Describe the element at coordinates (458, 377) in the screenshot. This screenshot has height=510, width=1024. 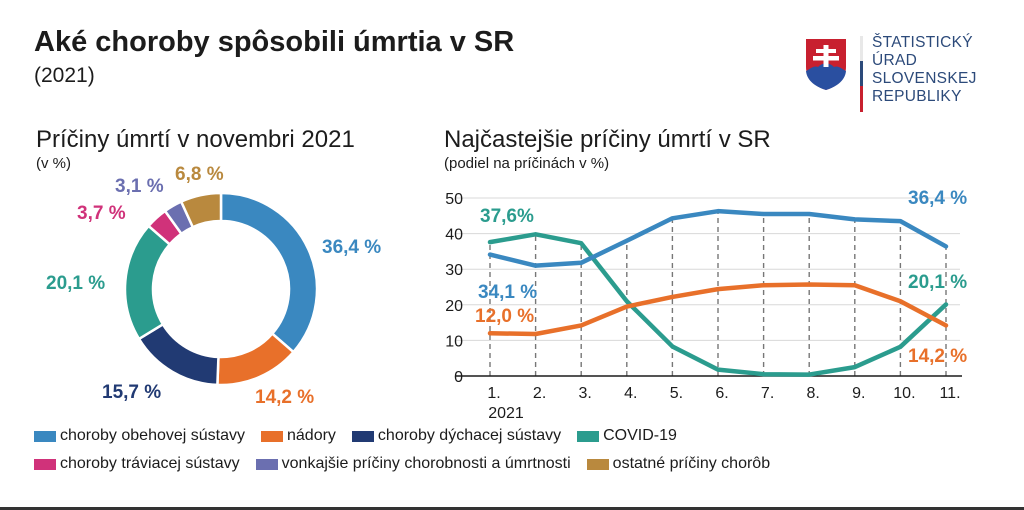
I see `y-tick-label: 0` at that location.